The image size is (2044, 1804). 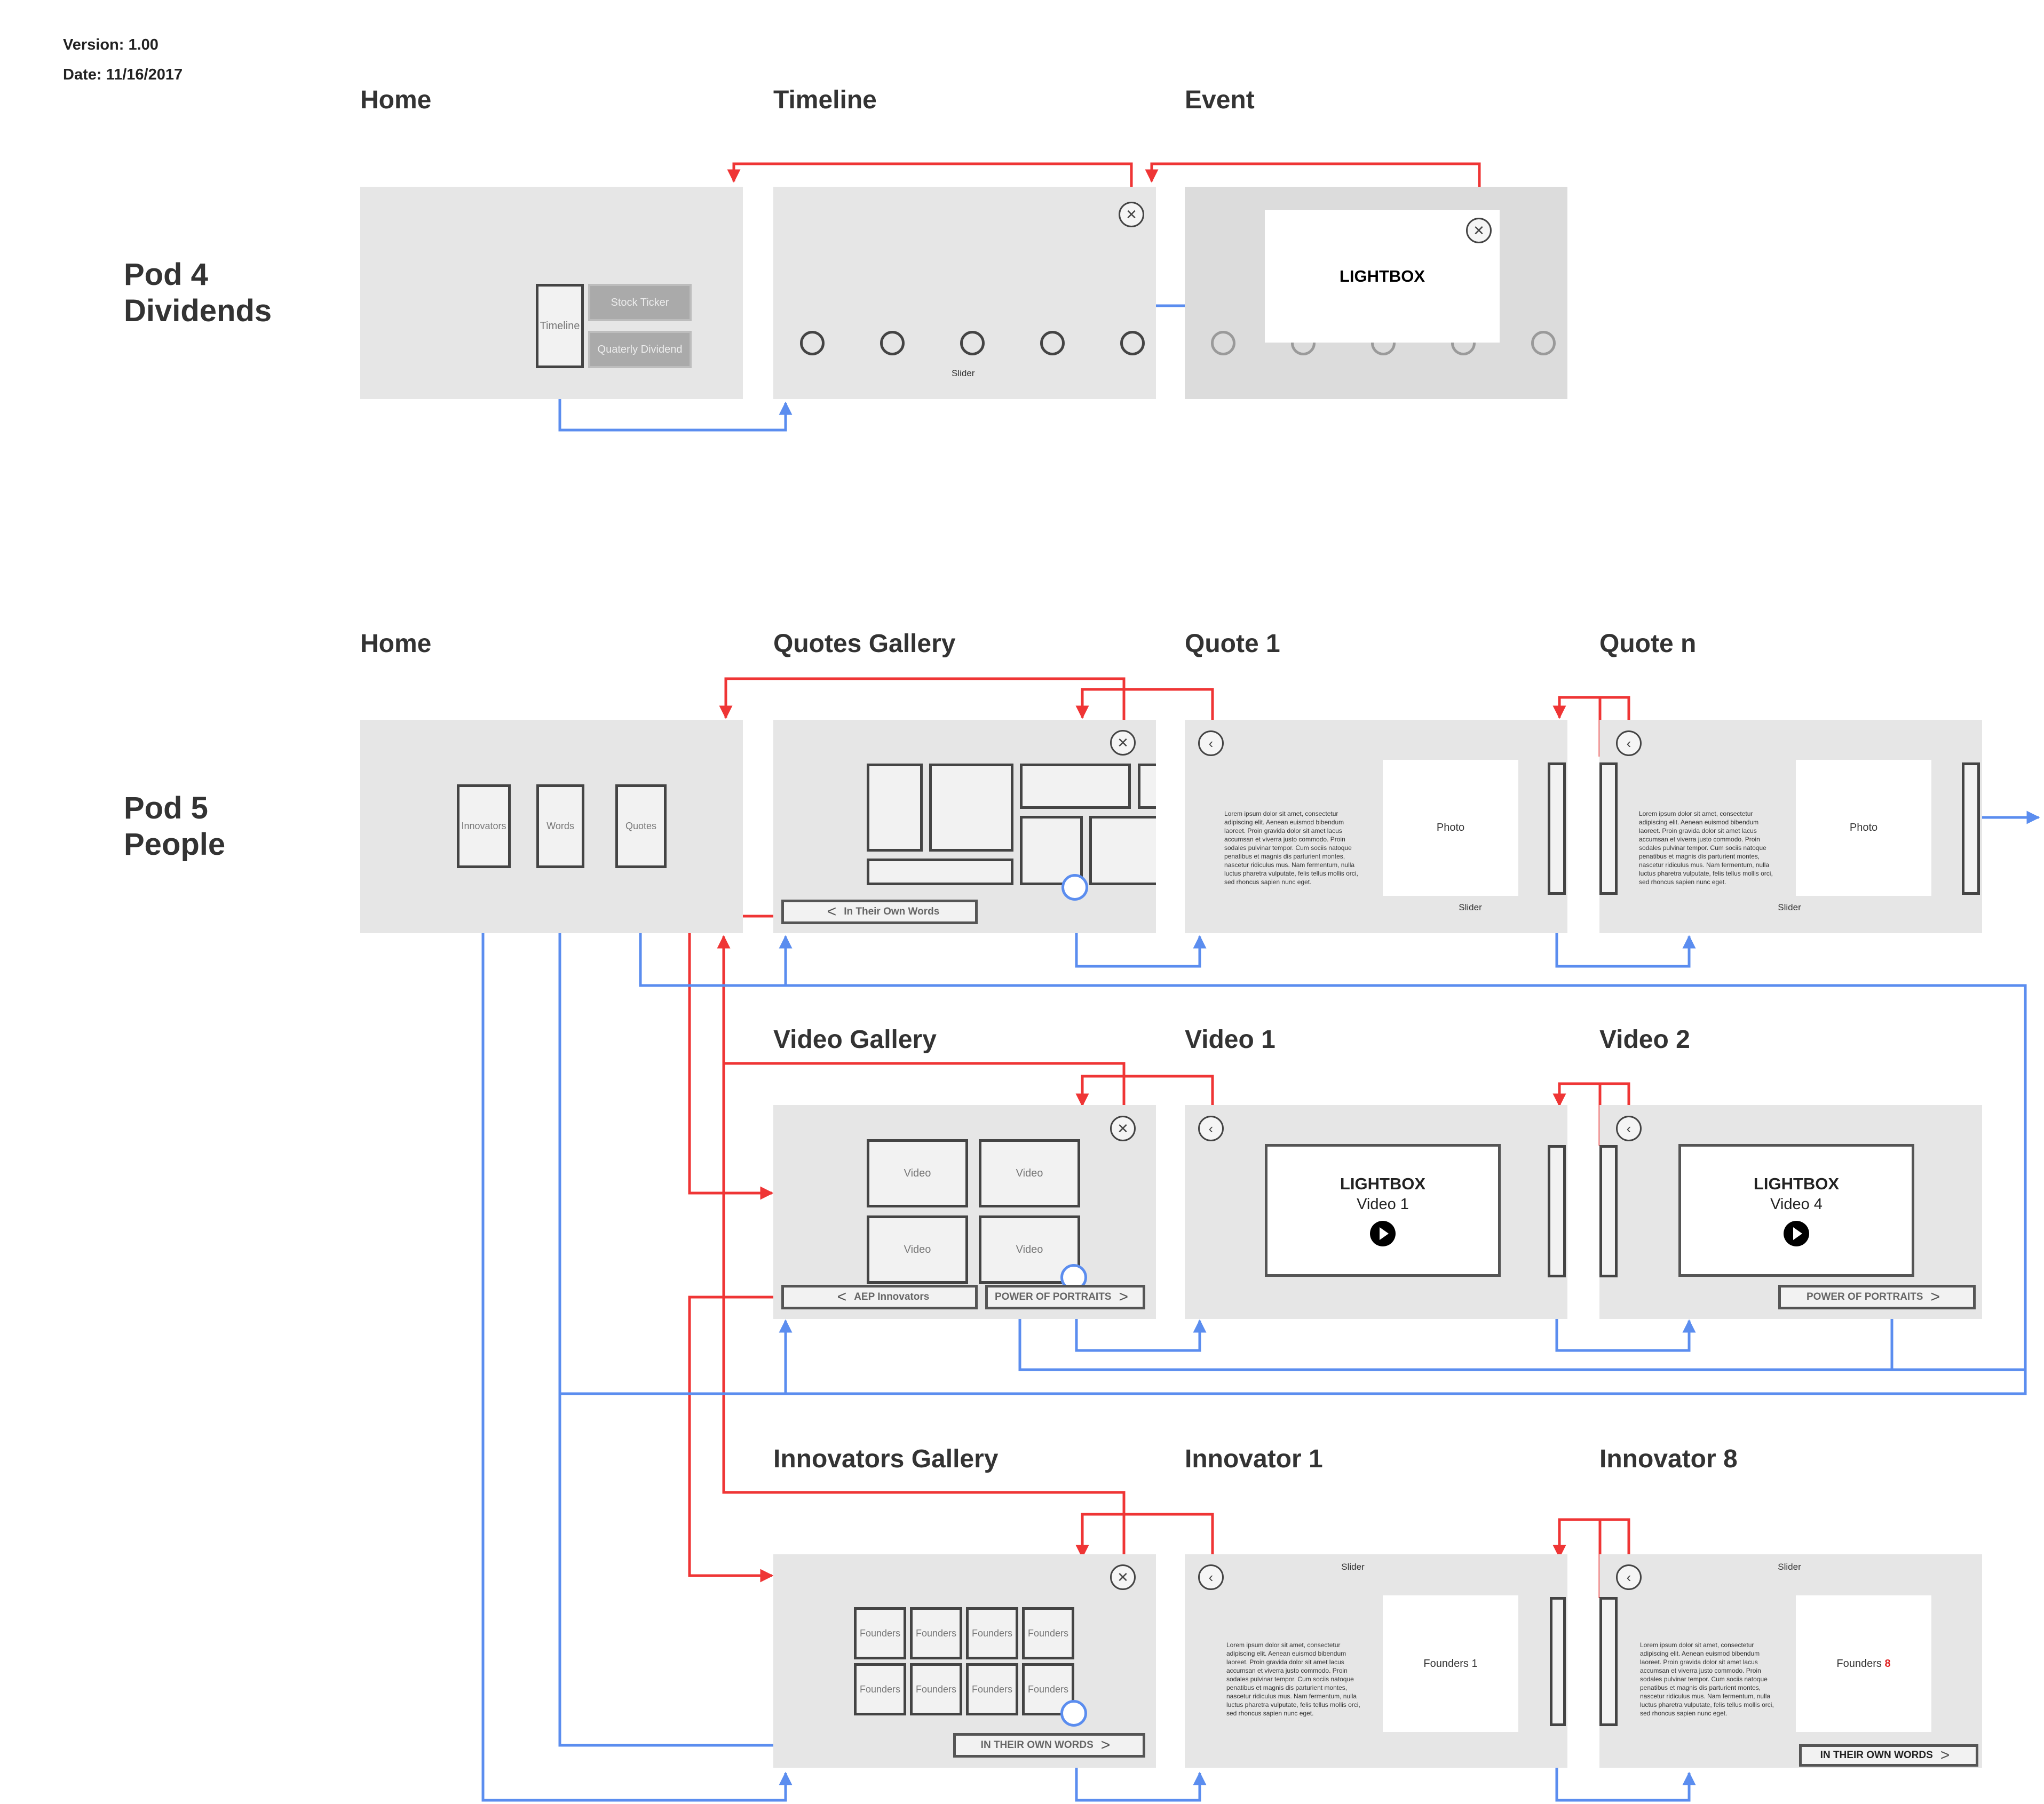 What do you see at coordinates (855, 1040) in the screenshot?
I see `title-video-gallery: Video Gallery` at bounding box center [855, 1040].